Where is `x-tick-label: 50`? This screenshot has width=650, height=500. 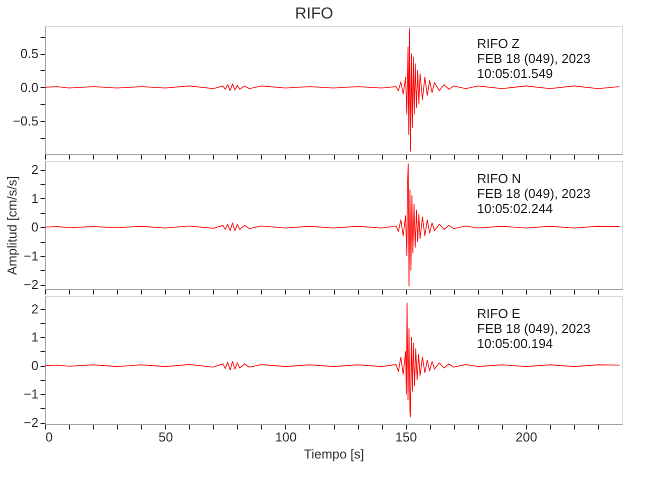 x-tick-label: 50 is located at coordinates (165, 437).